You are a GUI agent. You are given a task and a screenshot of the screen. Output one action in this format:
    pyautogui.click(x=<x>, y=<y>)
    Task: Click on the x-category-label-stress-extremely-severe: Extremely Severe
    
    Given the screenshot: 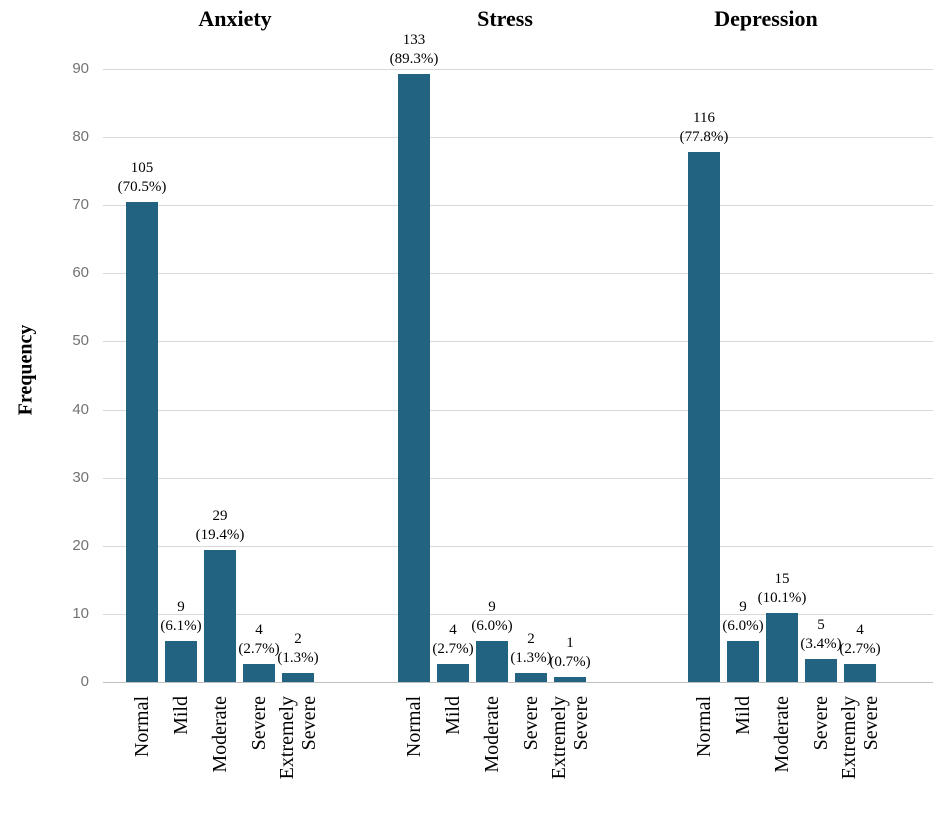 What is the action you would take?
    pyautogui.click(x=570, y=738)
    